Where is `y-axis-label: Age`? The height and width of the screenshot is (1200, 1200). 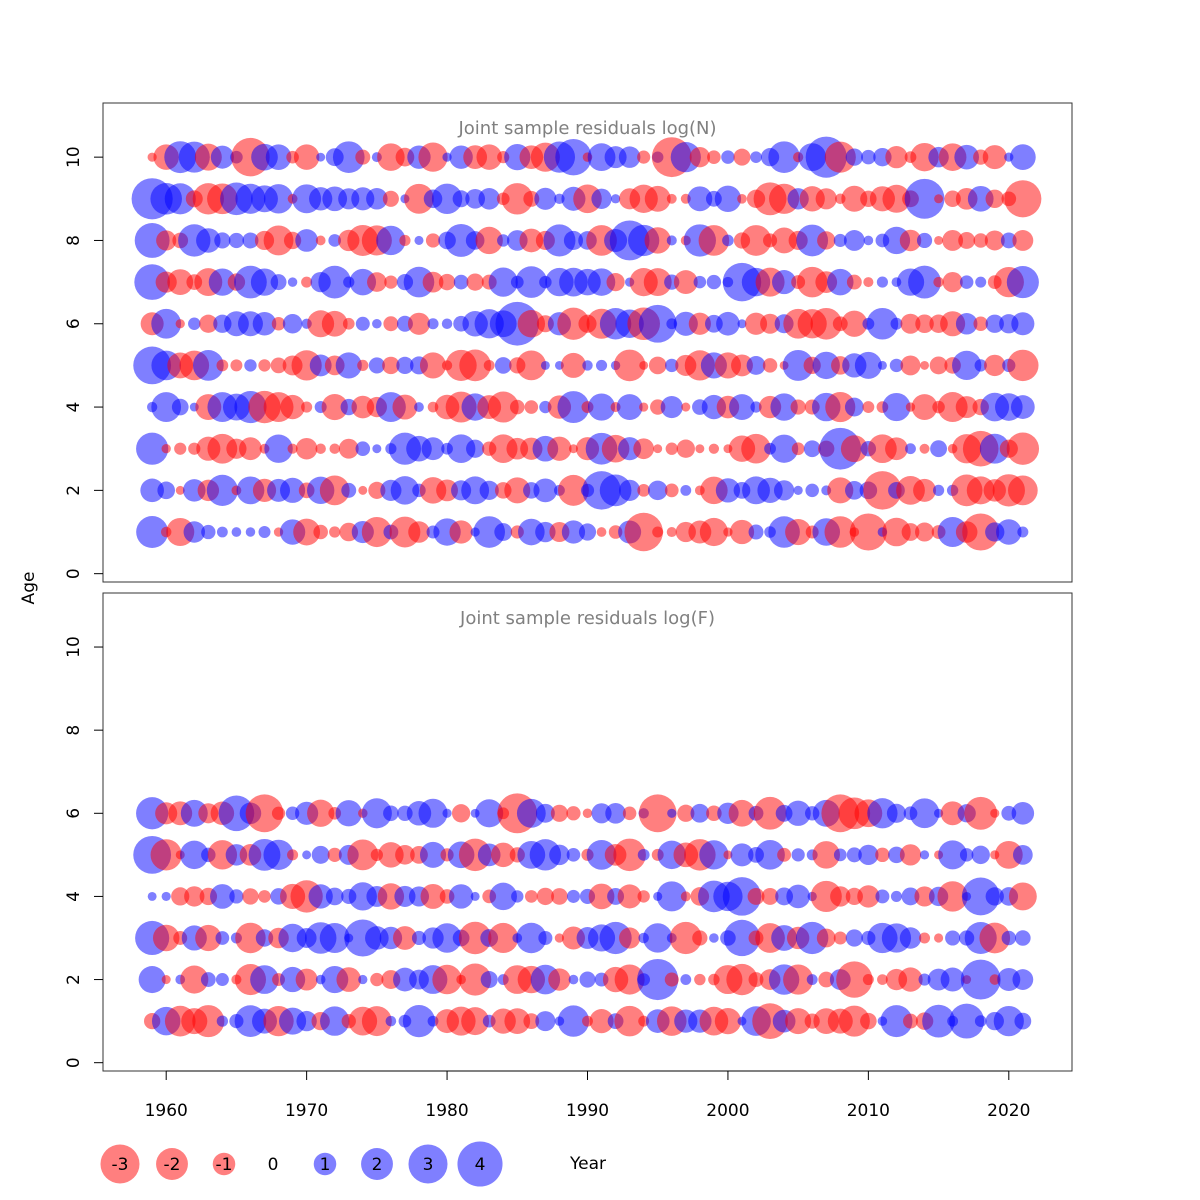 y-axis-label: Age is located at coordinates (29, 588).